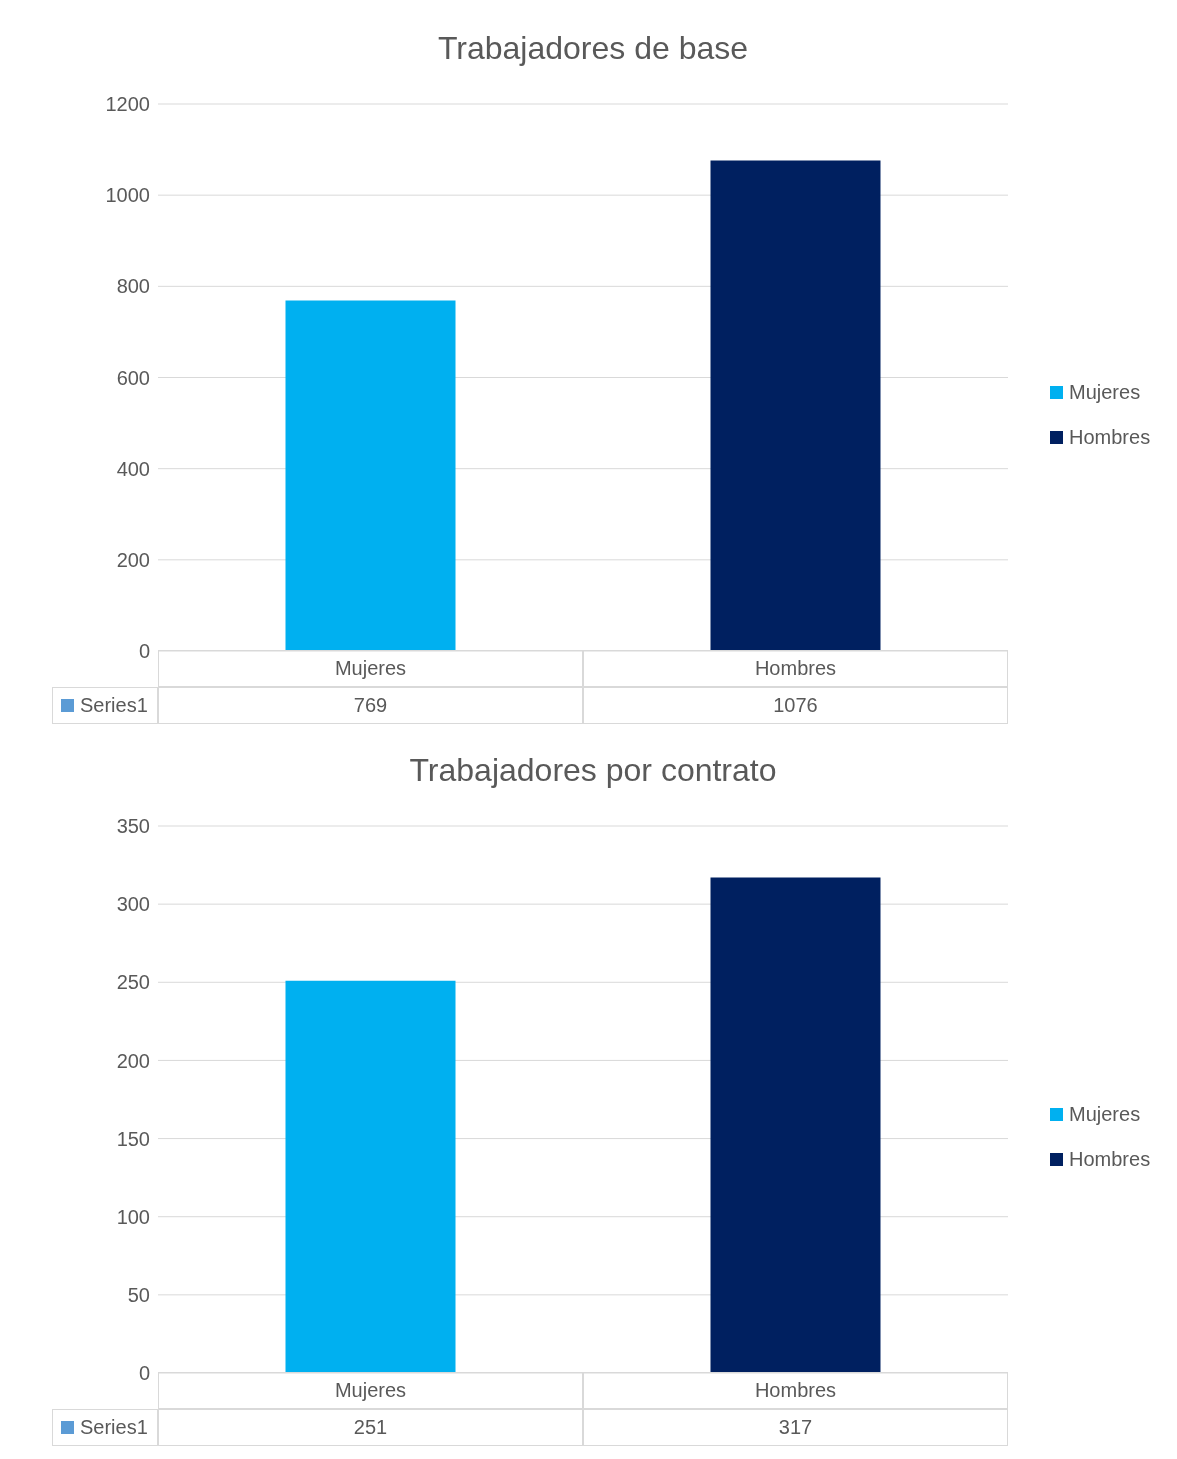 This screenshot has height=1459, width=1177. Describe the element at coordinates (593, 48) in the screenshot. I see `chart-title: Trabajadores de base` at that location.